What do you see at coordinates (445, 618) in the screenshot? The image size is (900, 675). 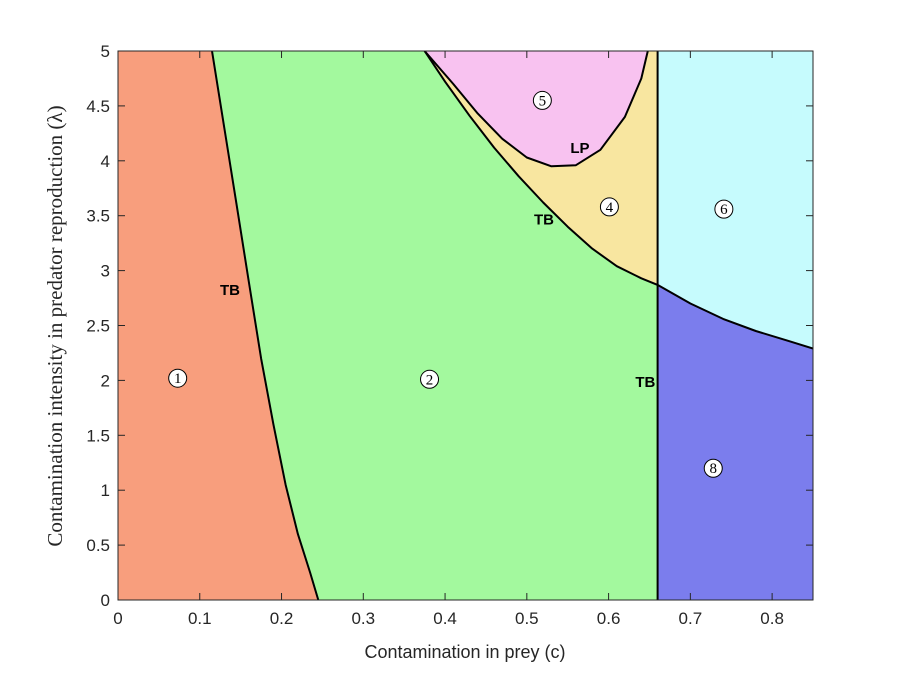 I see `x-tick-label: 0.4` at bounding box center [445, 618].